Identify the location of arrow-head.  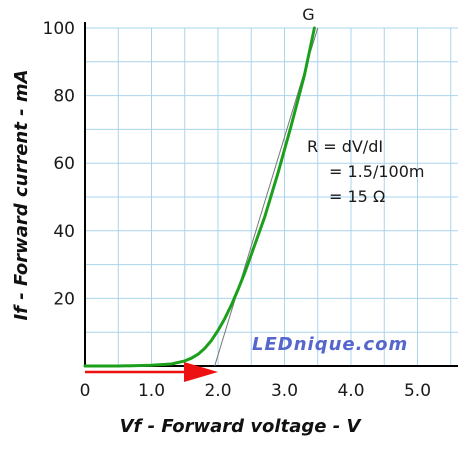
(201, 372).